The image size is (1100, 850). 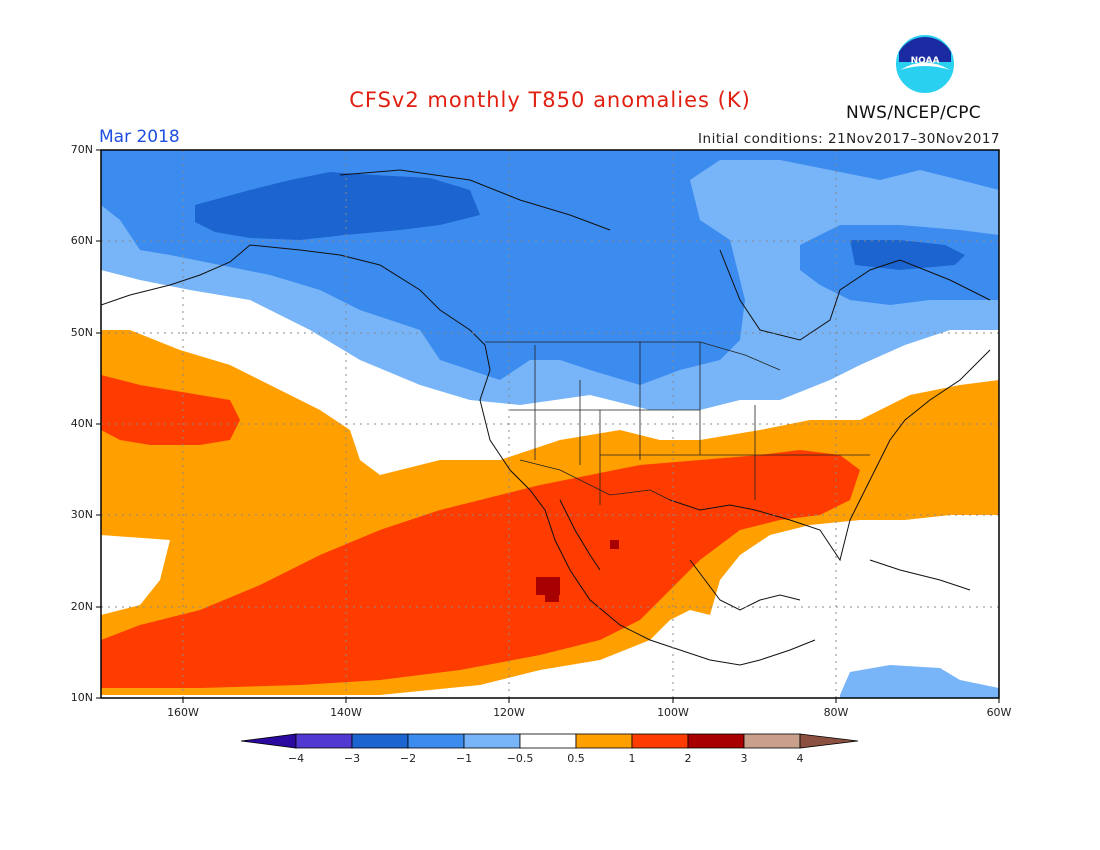 What do you see at coordinates (913, 113) in the screenshot?
I see `organization-label: NWS/NCEP/CPC` at bounding box center [913, 113].